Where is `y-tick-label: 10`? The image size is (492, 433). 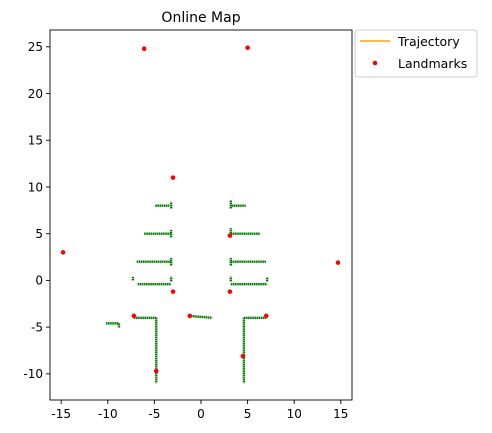 y-tick-label: 10 is located at coordinates (35, 187).